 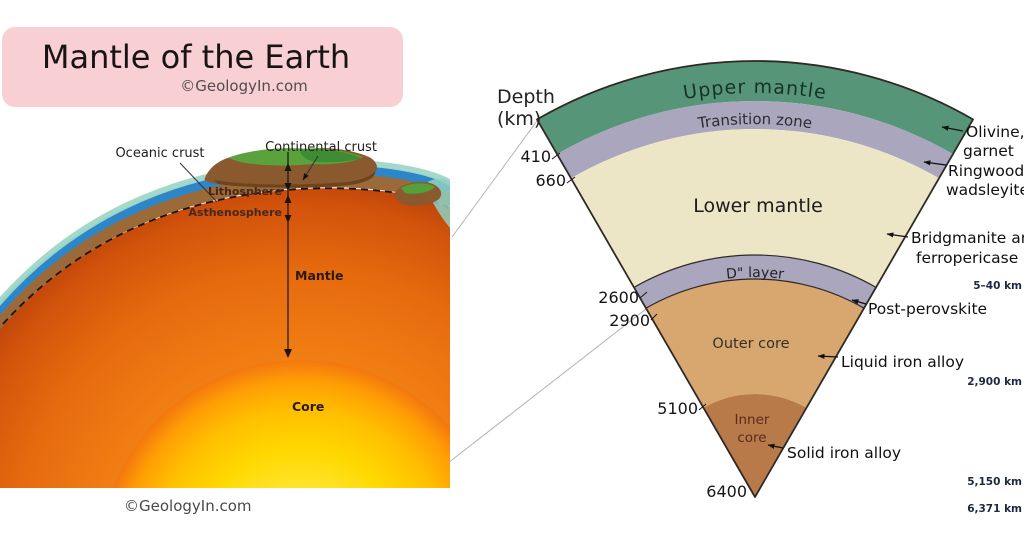 I want to click on asthenosphere-arrow-down, so click(x=288, y=219).